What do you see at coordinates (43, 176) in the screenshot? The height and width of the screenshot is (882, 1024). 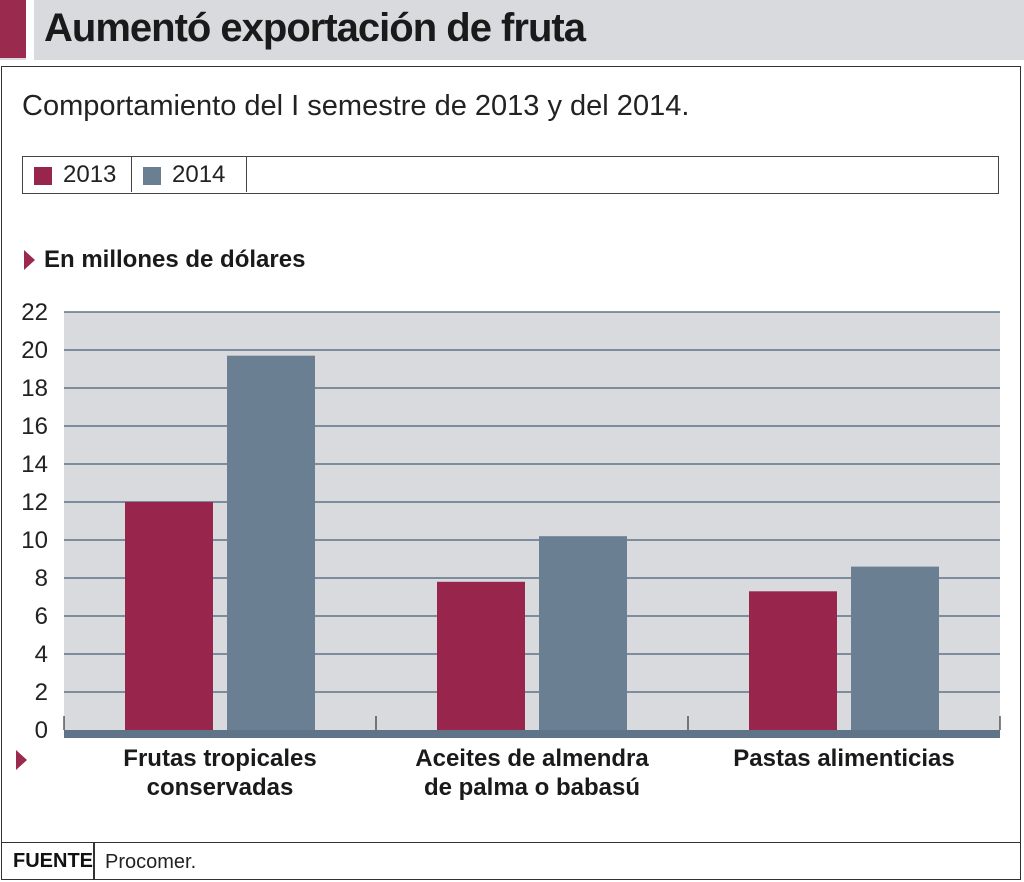 I see `legend-swatch-2013` at bounding box center [43, 176].